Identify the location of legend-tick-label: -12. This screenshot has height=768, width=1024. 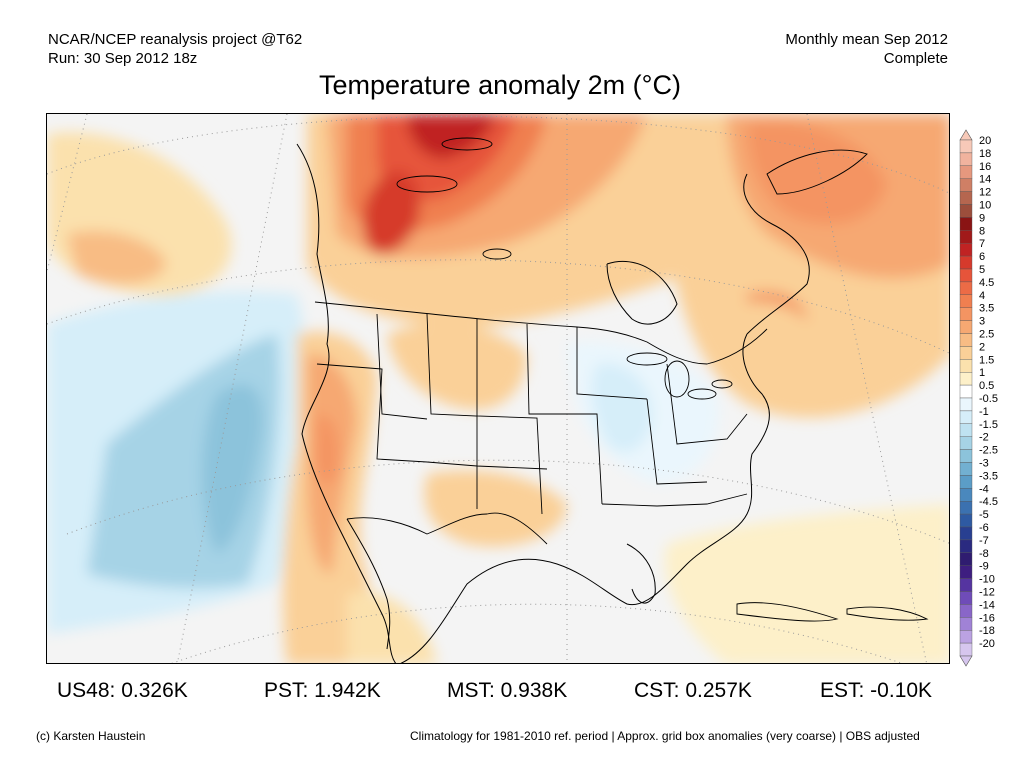
(987, 593).